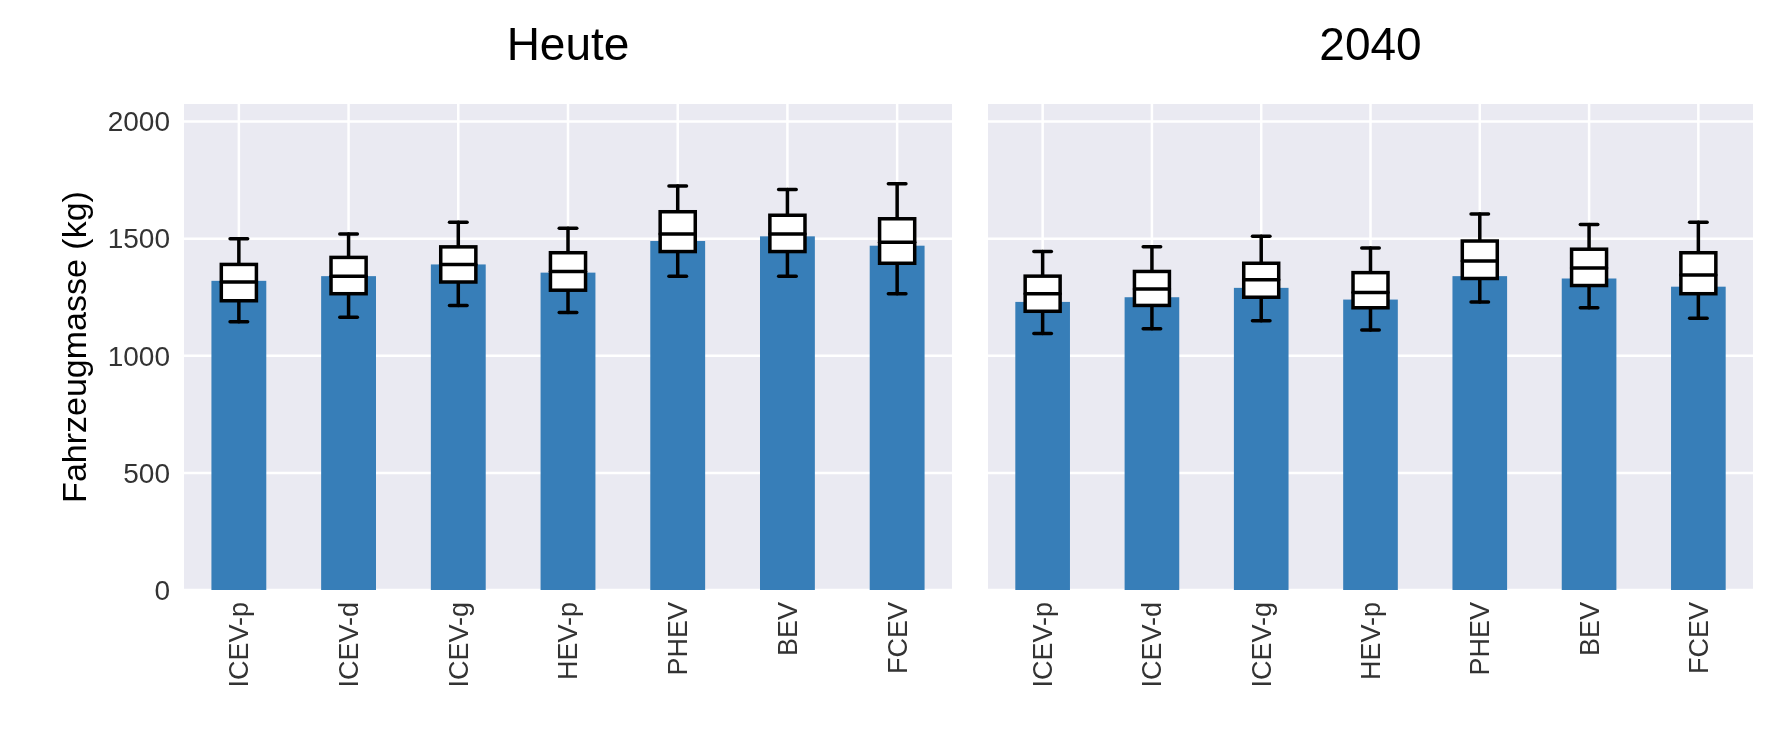 The height and width of the screenshot is (734, 1768). I want to click on y-tick-label: 500, so click(146, 473).